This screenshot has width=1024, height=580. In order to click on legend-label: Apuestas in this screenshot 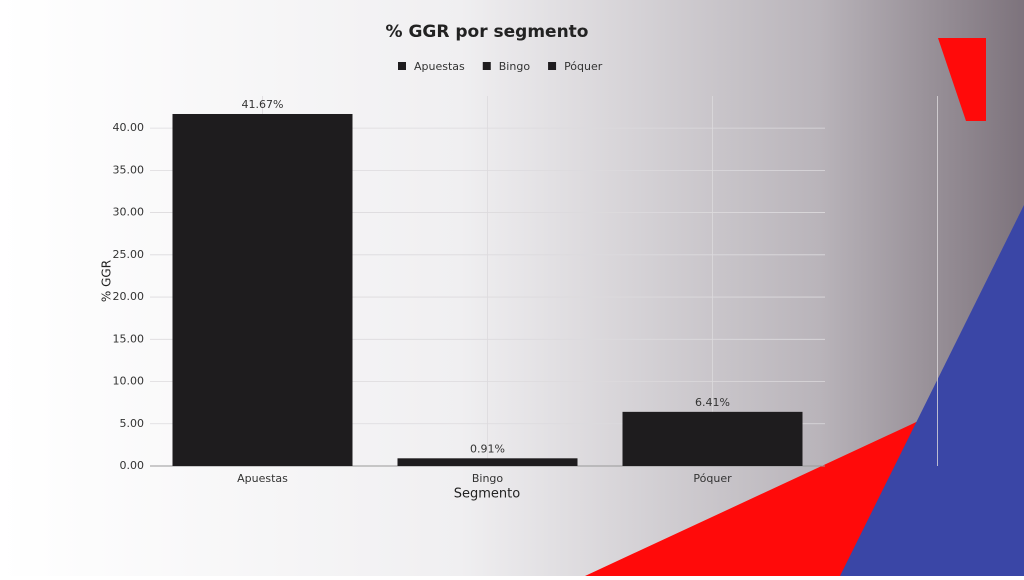, I will do `click(439, 66)`.